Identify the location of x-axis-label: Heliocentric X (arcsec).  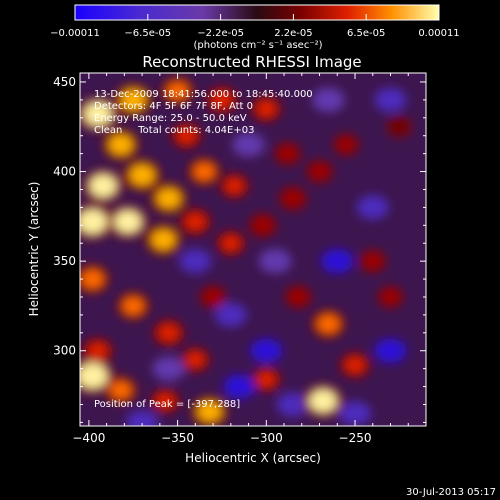
(253, 458).